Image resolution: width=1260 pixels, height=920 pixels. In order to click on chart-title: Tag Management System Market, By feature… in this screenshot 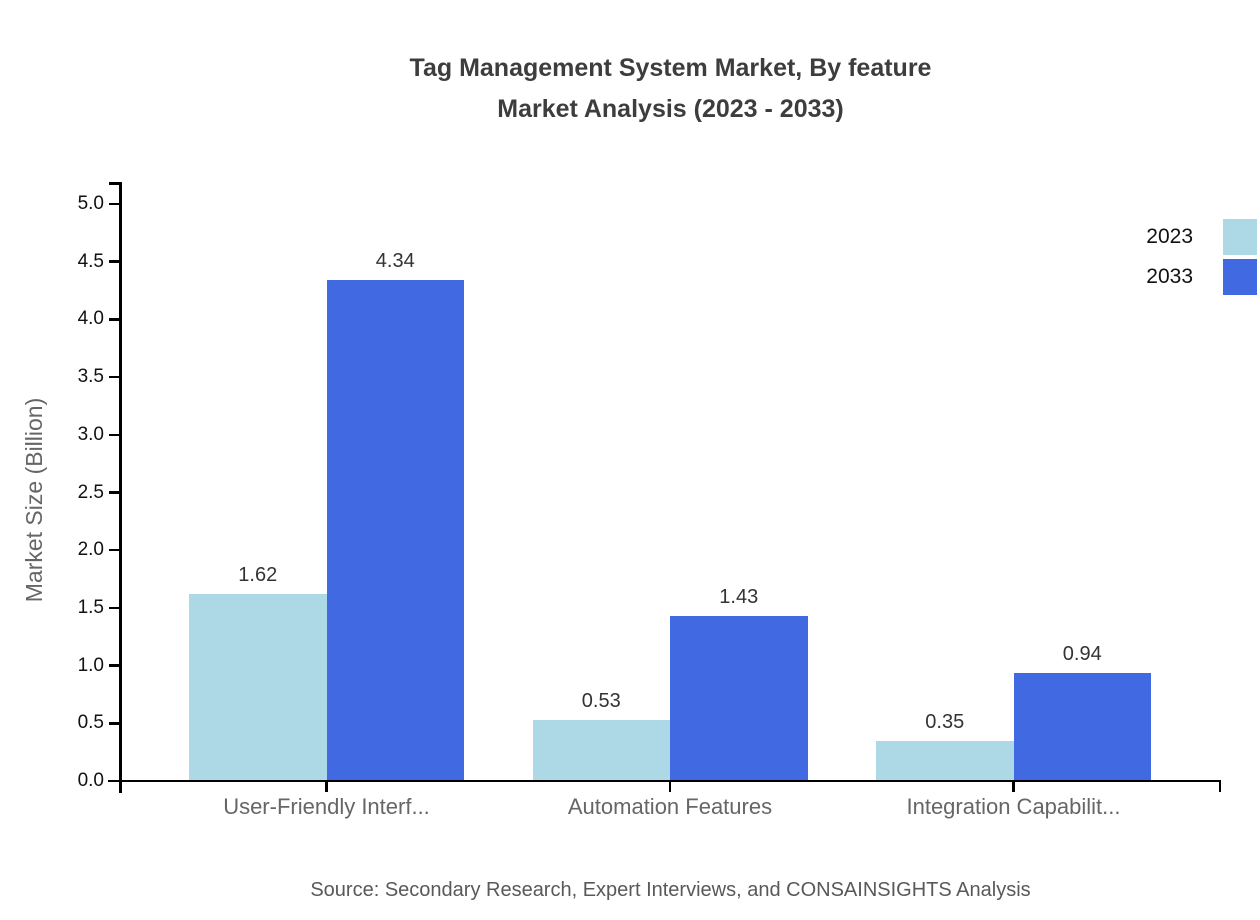, I will do `click(670, 89)`.